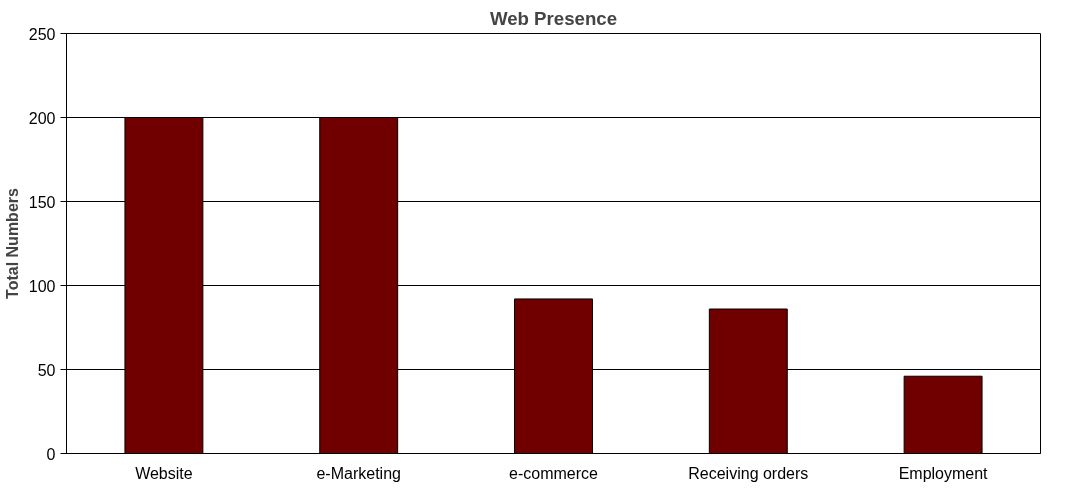 This screenshot has height=488, width=1075. Describe the element at coordinates (748, 473) in the screenshot. I see `x-tick-label: Receiving orders` at that location.